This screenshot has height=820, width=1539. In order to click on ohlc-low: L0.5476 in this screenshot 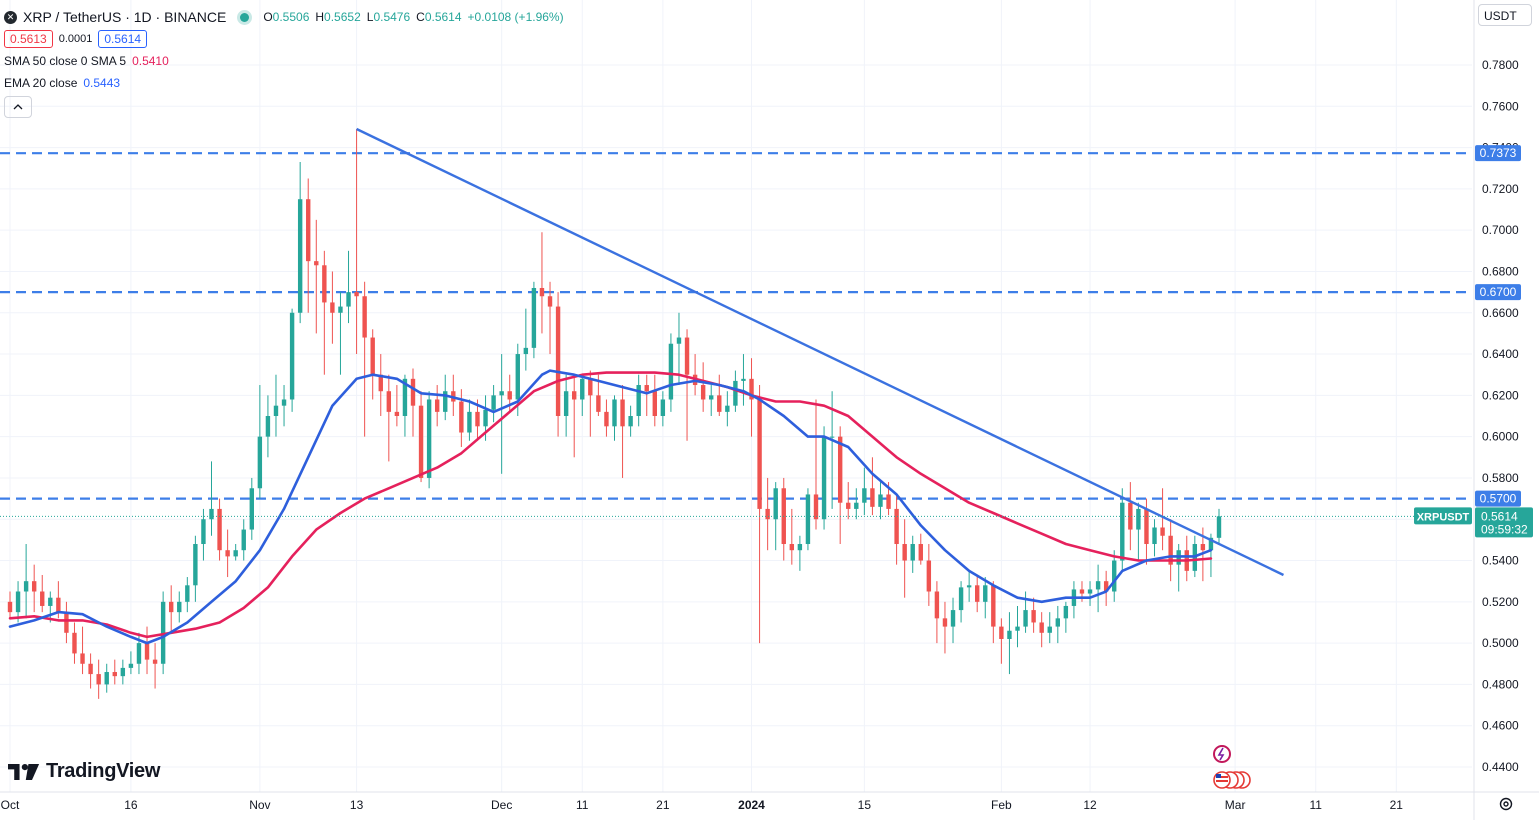, I will do `click(388, 17)`.